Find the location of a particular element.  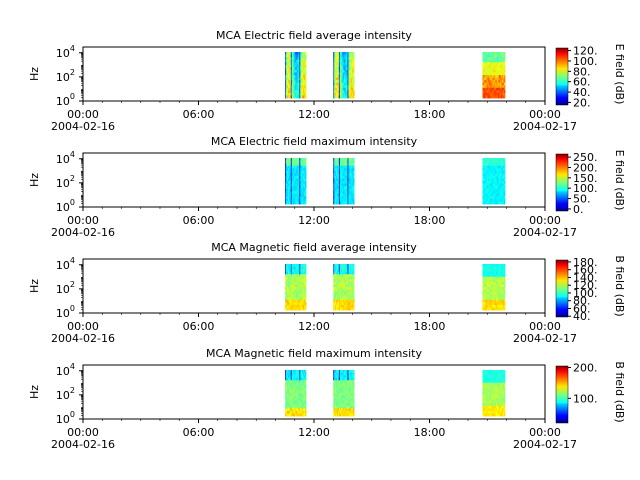

y-tick-label: 100 is located at coordinates (65, 206).